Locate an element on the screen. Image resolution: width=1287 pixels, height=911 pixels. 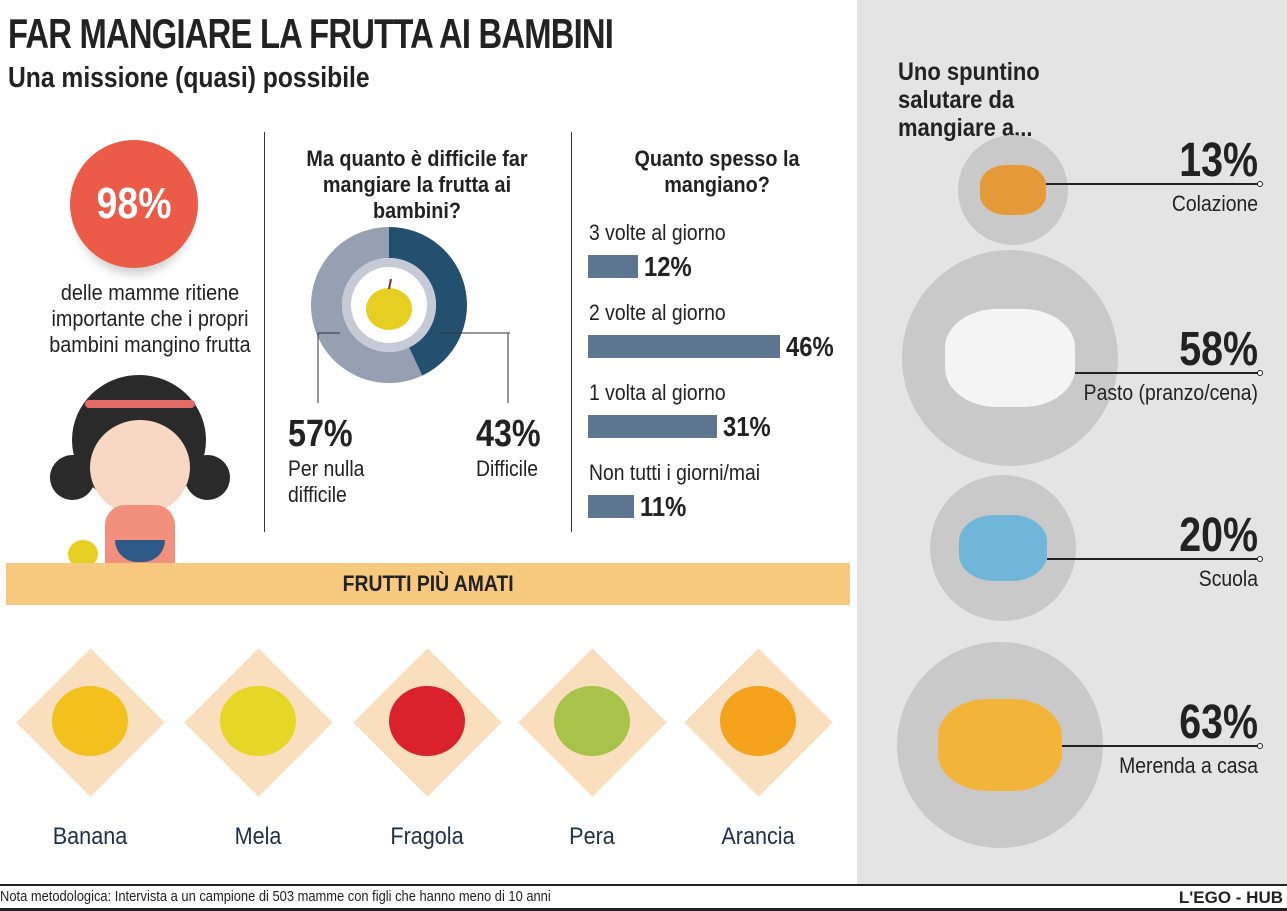
frequency-title: Quanto spesso la mangiano? is located at coordinates (717, 171).